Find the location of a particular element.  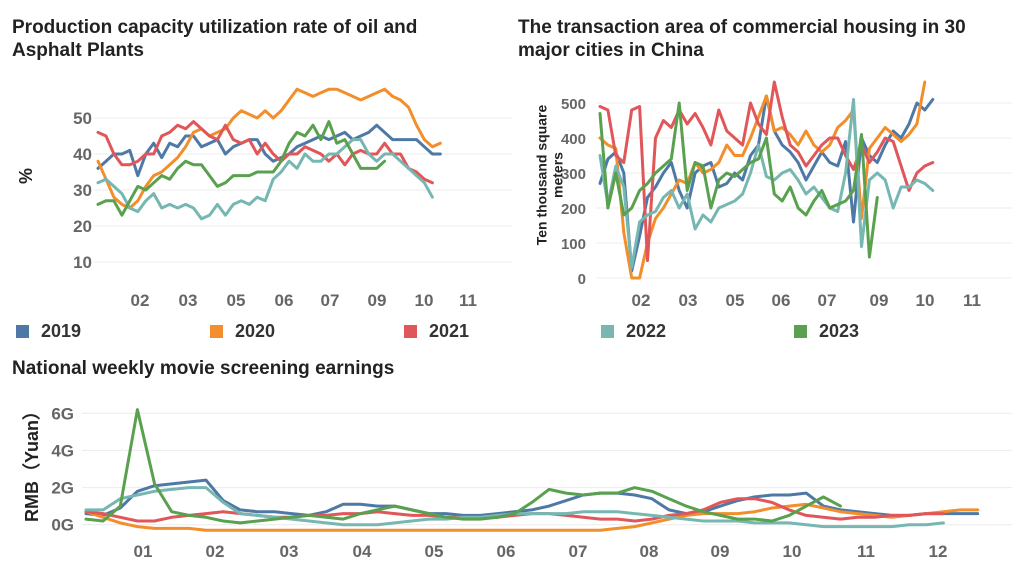

y-axis-label: Ten thousand squaremeters is located at coordinates (550, 175).